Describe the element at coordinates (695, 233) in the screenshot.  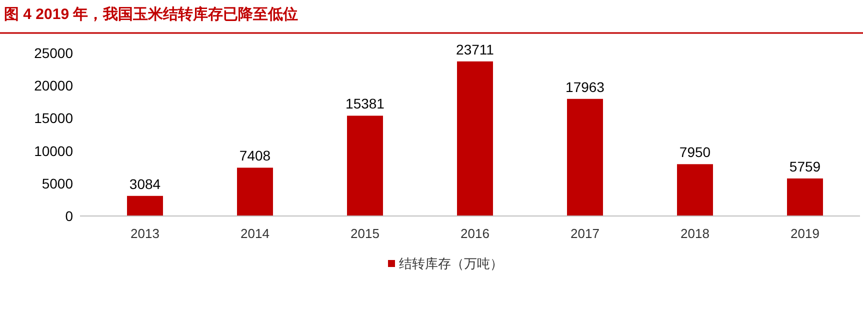
I see `x-tick-label: 2018` at that location.